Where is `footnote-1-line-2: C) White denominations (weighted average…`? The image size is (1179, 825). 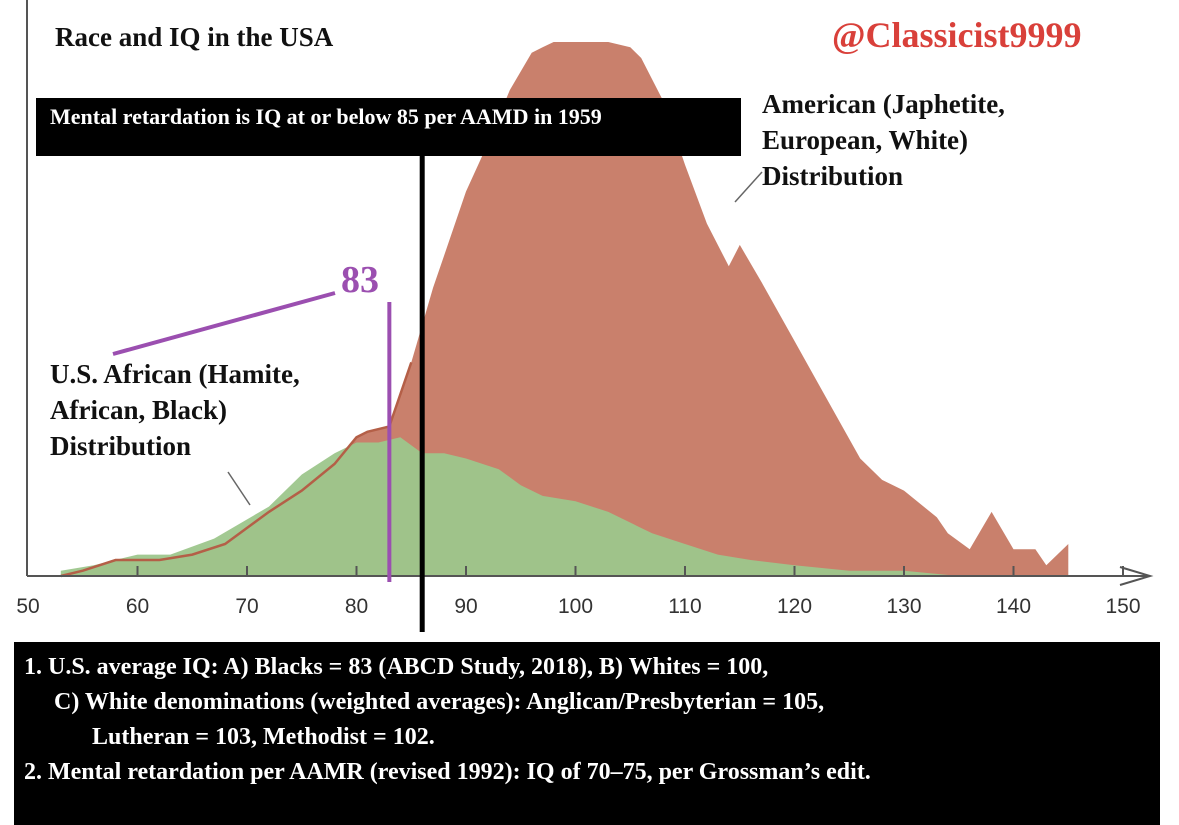
footnote-1-line-2: C) White denominations (weighted average… is located at coordinates (439, 702).